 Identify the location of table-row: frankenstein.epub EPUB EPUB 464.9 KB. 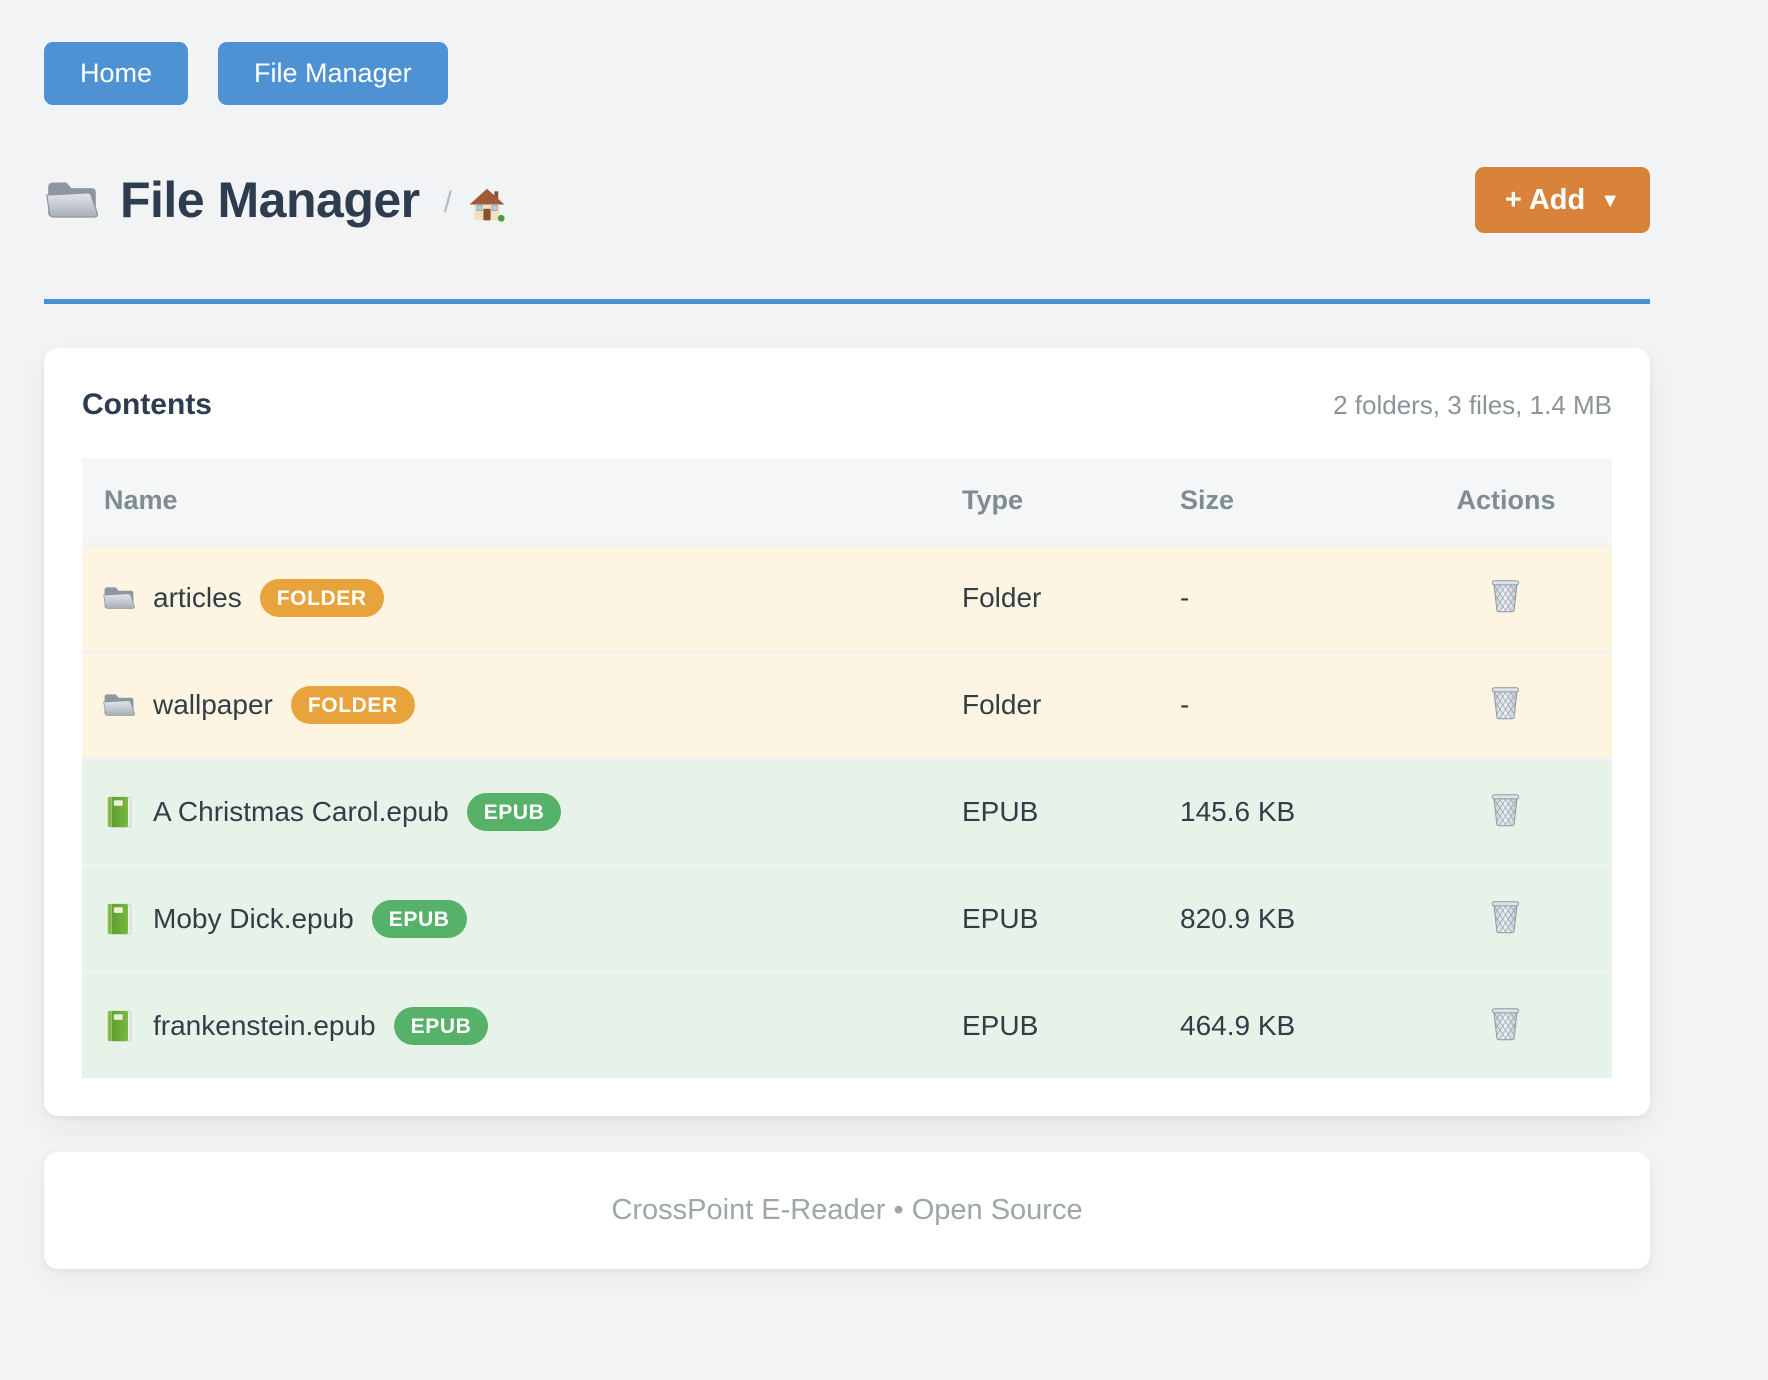
(847, 1024).